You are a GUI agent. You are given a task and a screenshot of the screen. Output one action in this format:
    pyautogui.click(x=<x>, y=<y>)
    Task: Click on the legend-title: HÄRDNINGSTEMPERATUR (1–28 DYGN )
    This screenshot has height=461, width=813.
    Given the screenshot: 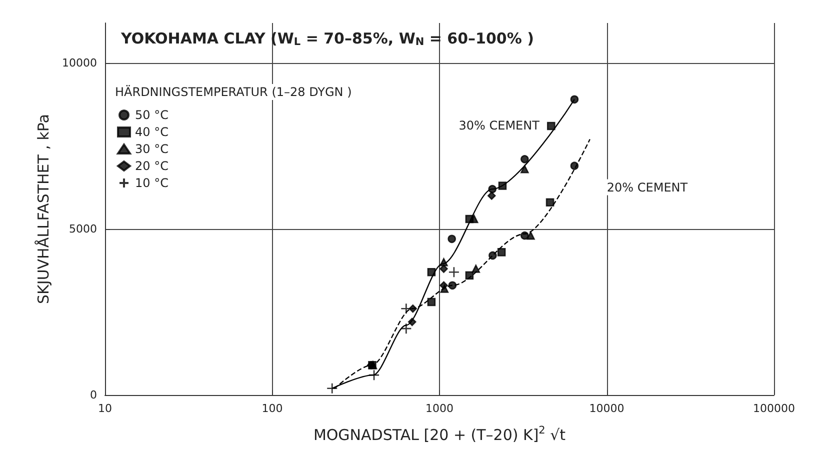 What is the action you would take?
    pyautogui.click(x=233, y=92)
    